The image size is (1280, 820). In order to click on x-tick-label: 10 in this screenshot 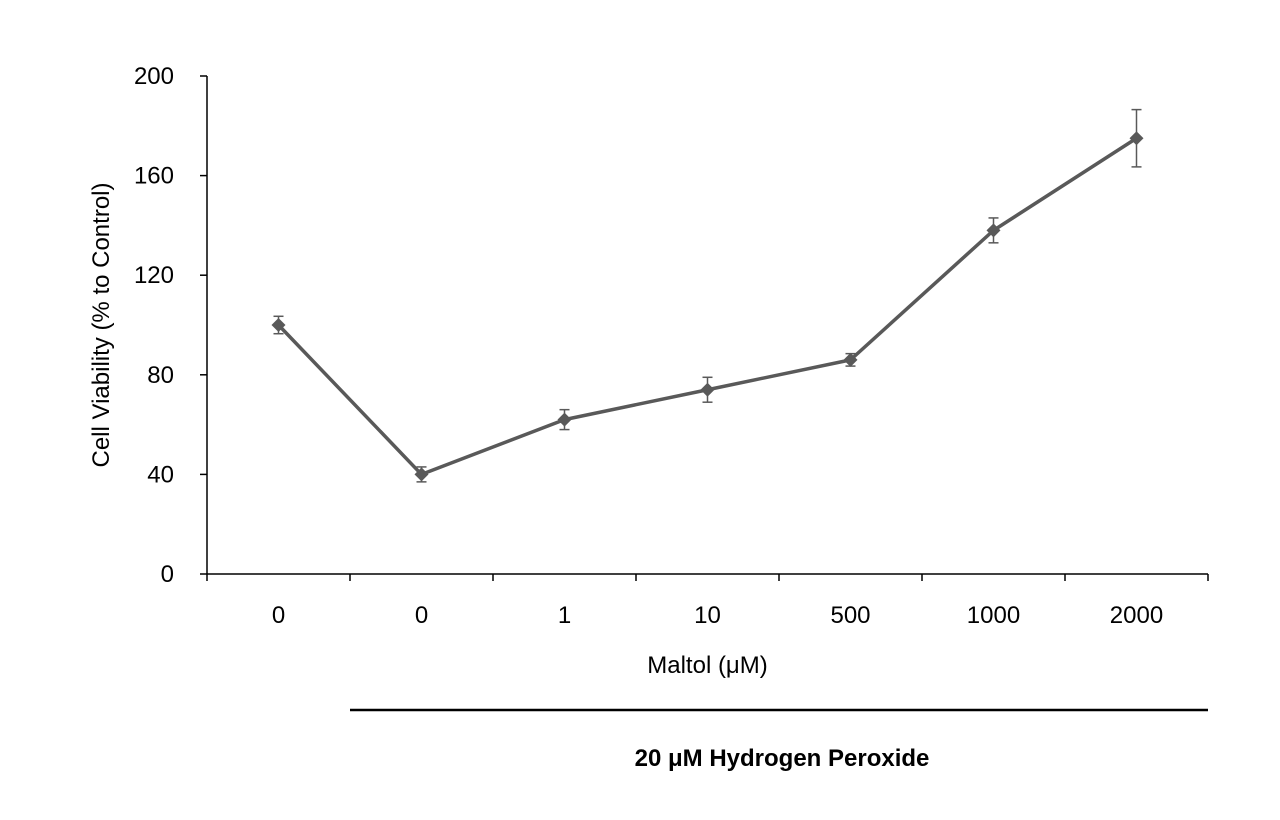, I will do `click(707, 615)`.